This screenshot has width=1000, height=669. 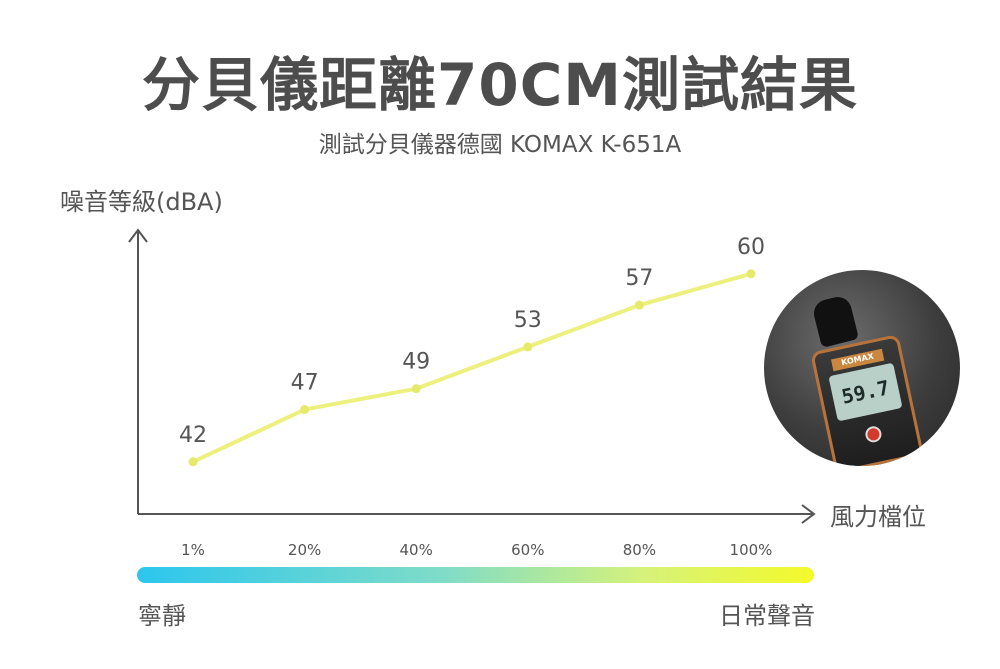 I want to click on meter-microphone, so click(x=835, y=321).